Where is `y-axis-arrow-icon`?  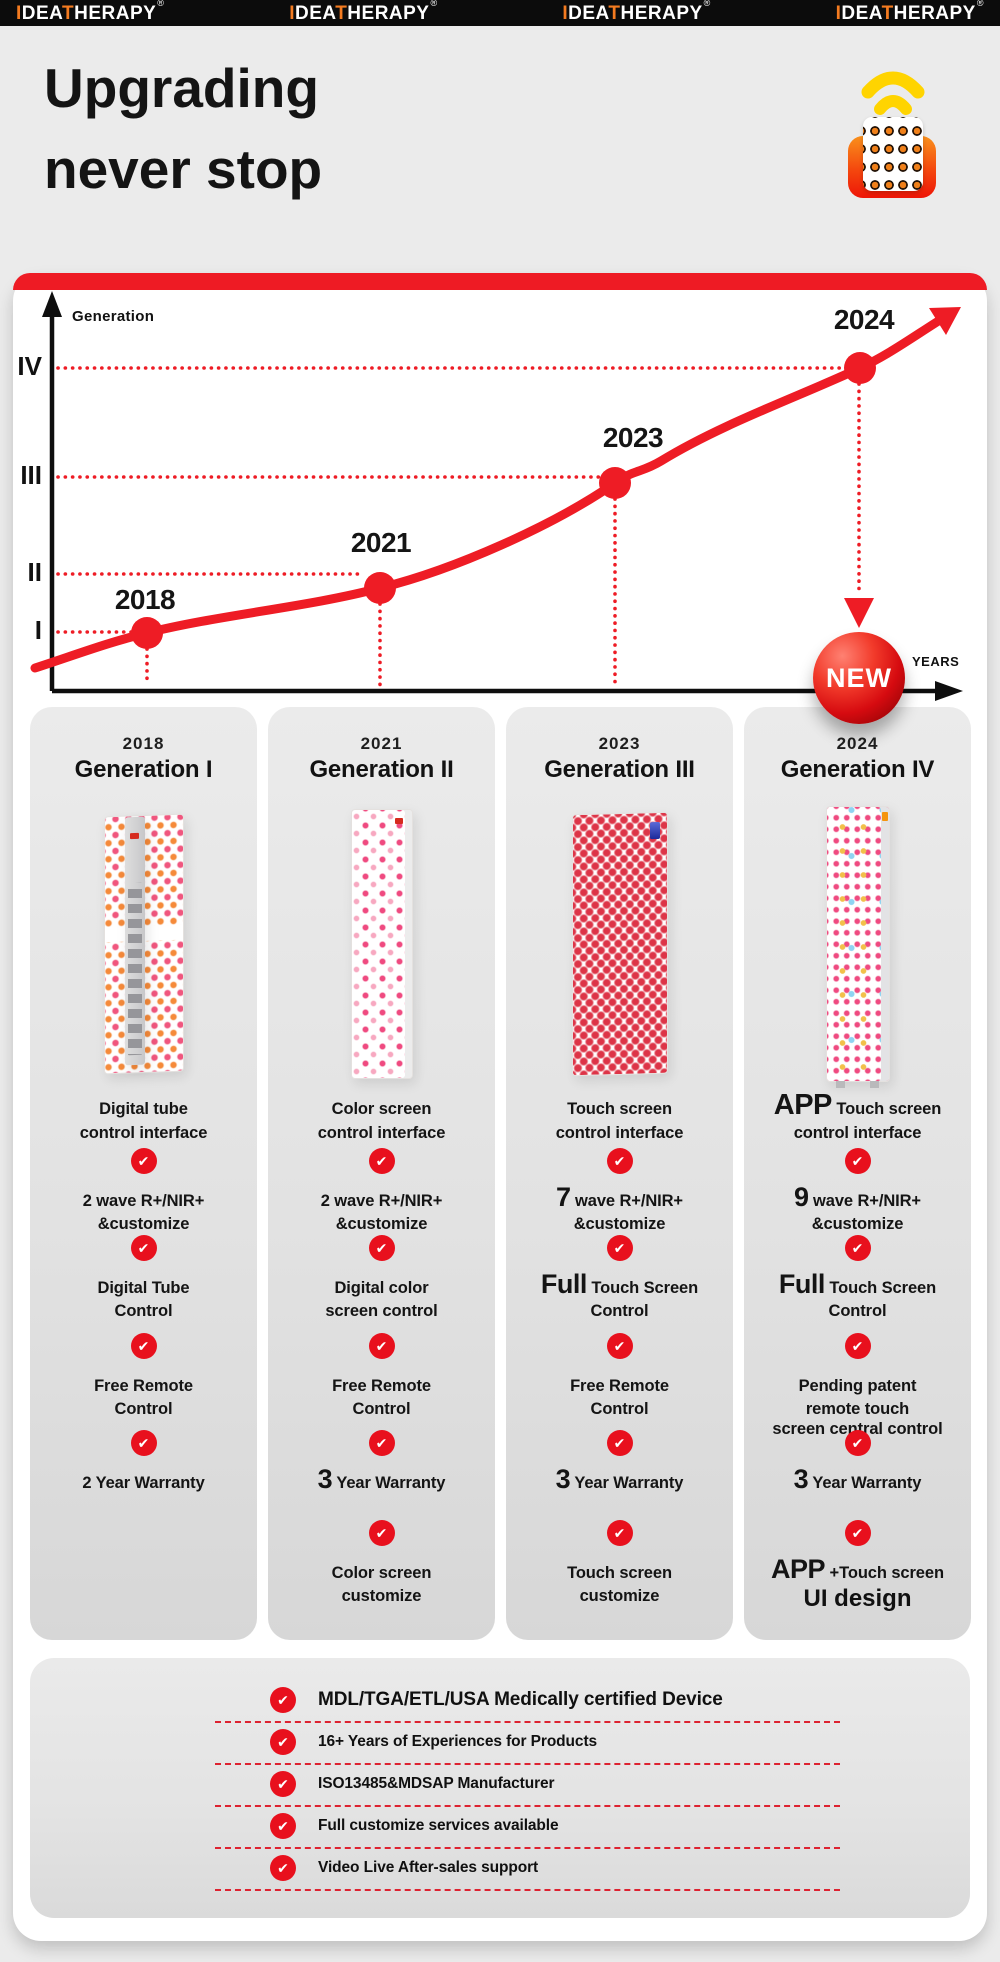
y-axis-arrow-icon is located at coordinates (52, 304).